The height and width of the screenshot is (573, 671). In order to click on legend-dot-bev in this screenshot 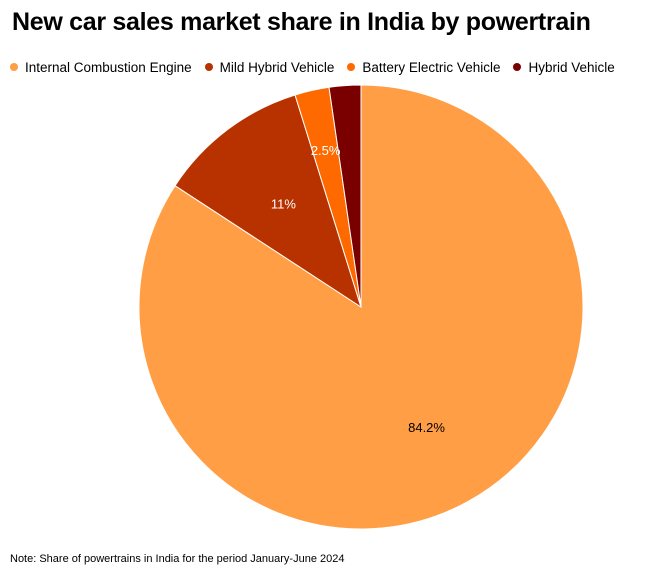, I will do `click(351, 67)`.